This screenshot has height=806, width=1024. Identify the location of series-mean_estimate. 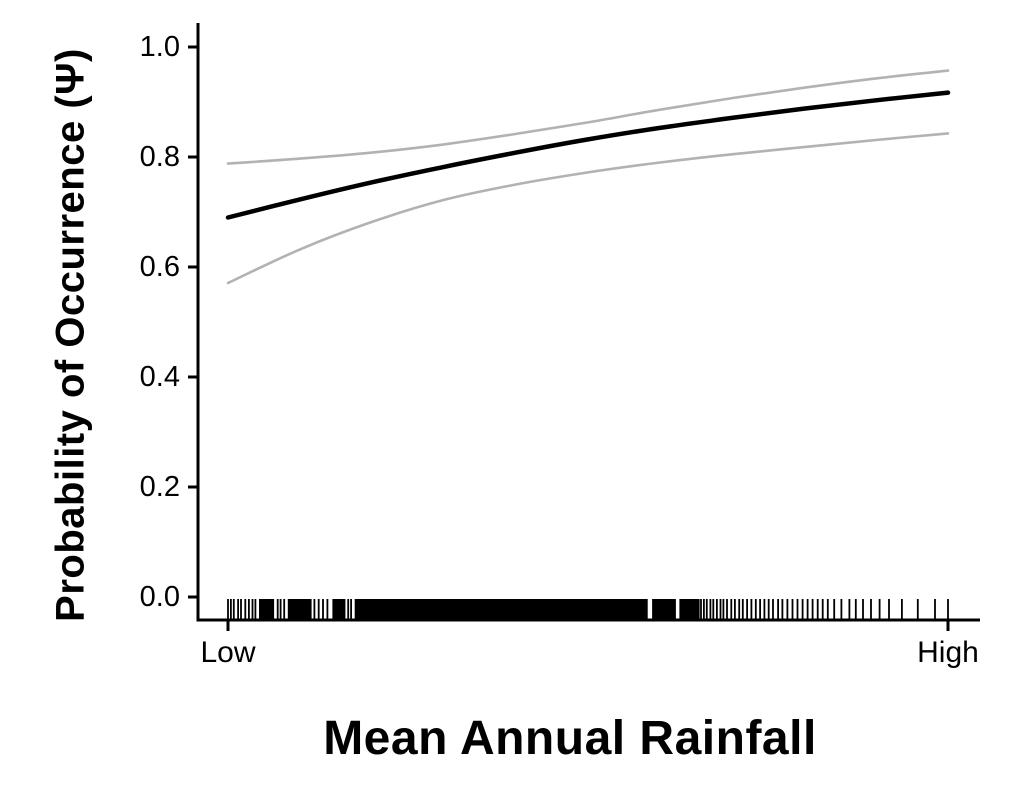
(588, 155).